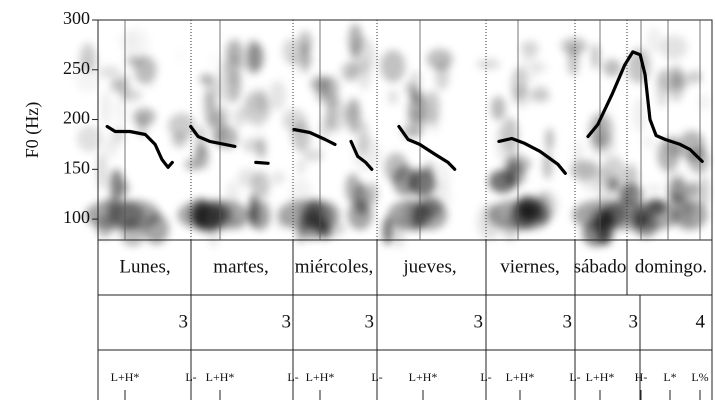  I want to click on y-tick-label: 300, so click(76, 18).